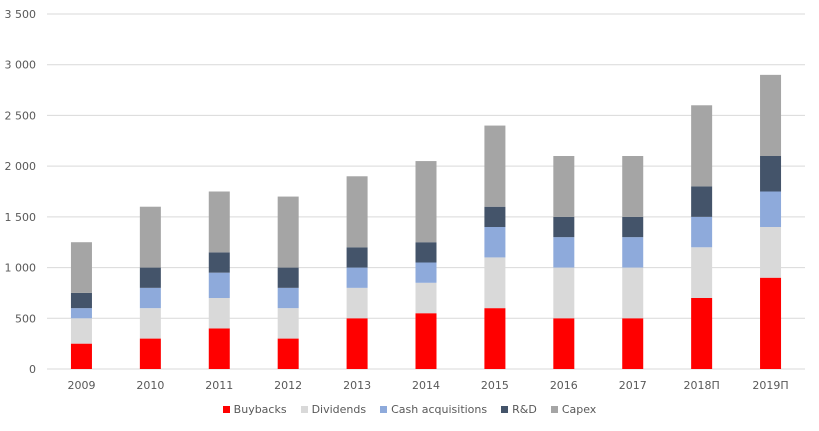  I want to click on y-tick-label: 2 500, so click(21, 115).